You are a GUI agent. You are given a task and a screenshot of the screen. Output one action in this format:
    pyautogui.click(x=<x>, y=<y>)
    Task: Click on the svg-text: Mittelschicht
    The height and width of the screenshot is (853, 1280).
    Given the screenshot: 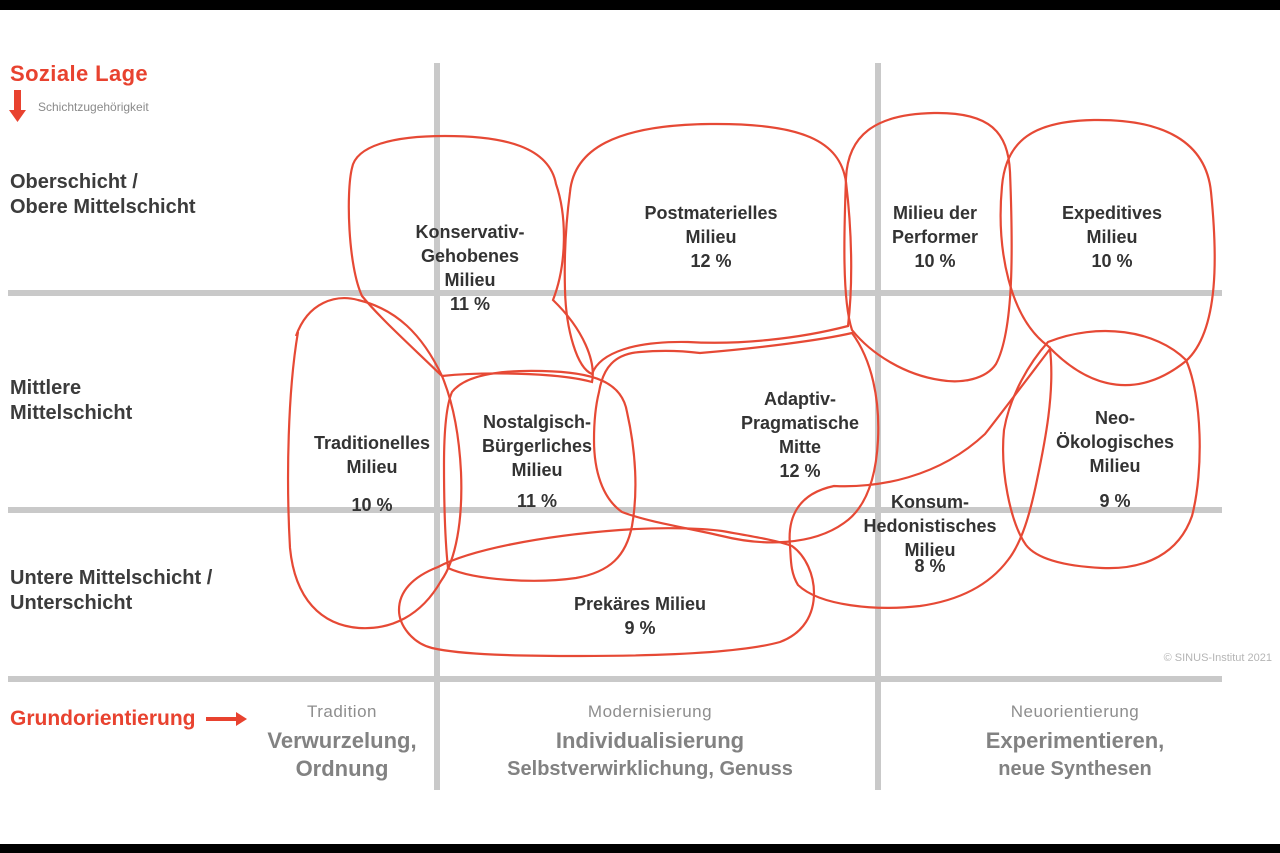 What is the action you would take?
    pyautogui.click(x=71, y=413)
    